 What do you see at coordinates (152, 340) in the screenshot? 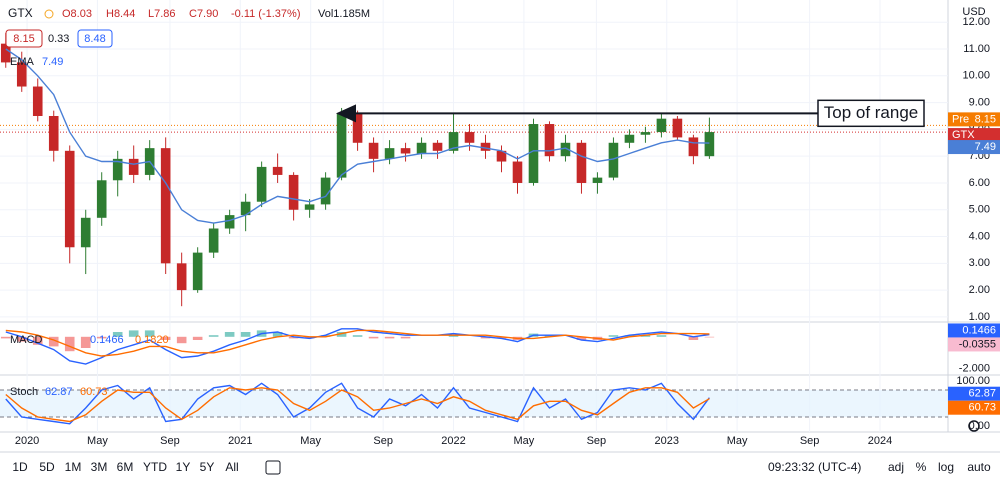
I see `signal-value: 0.1820` at bounding box center [152, 340].